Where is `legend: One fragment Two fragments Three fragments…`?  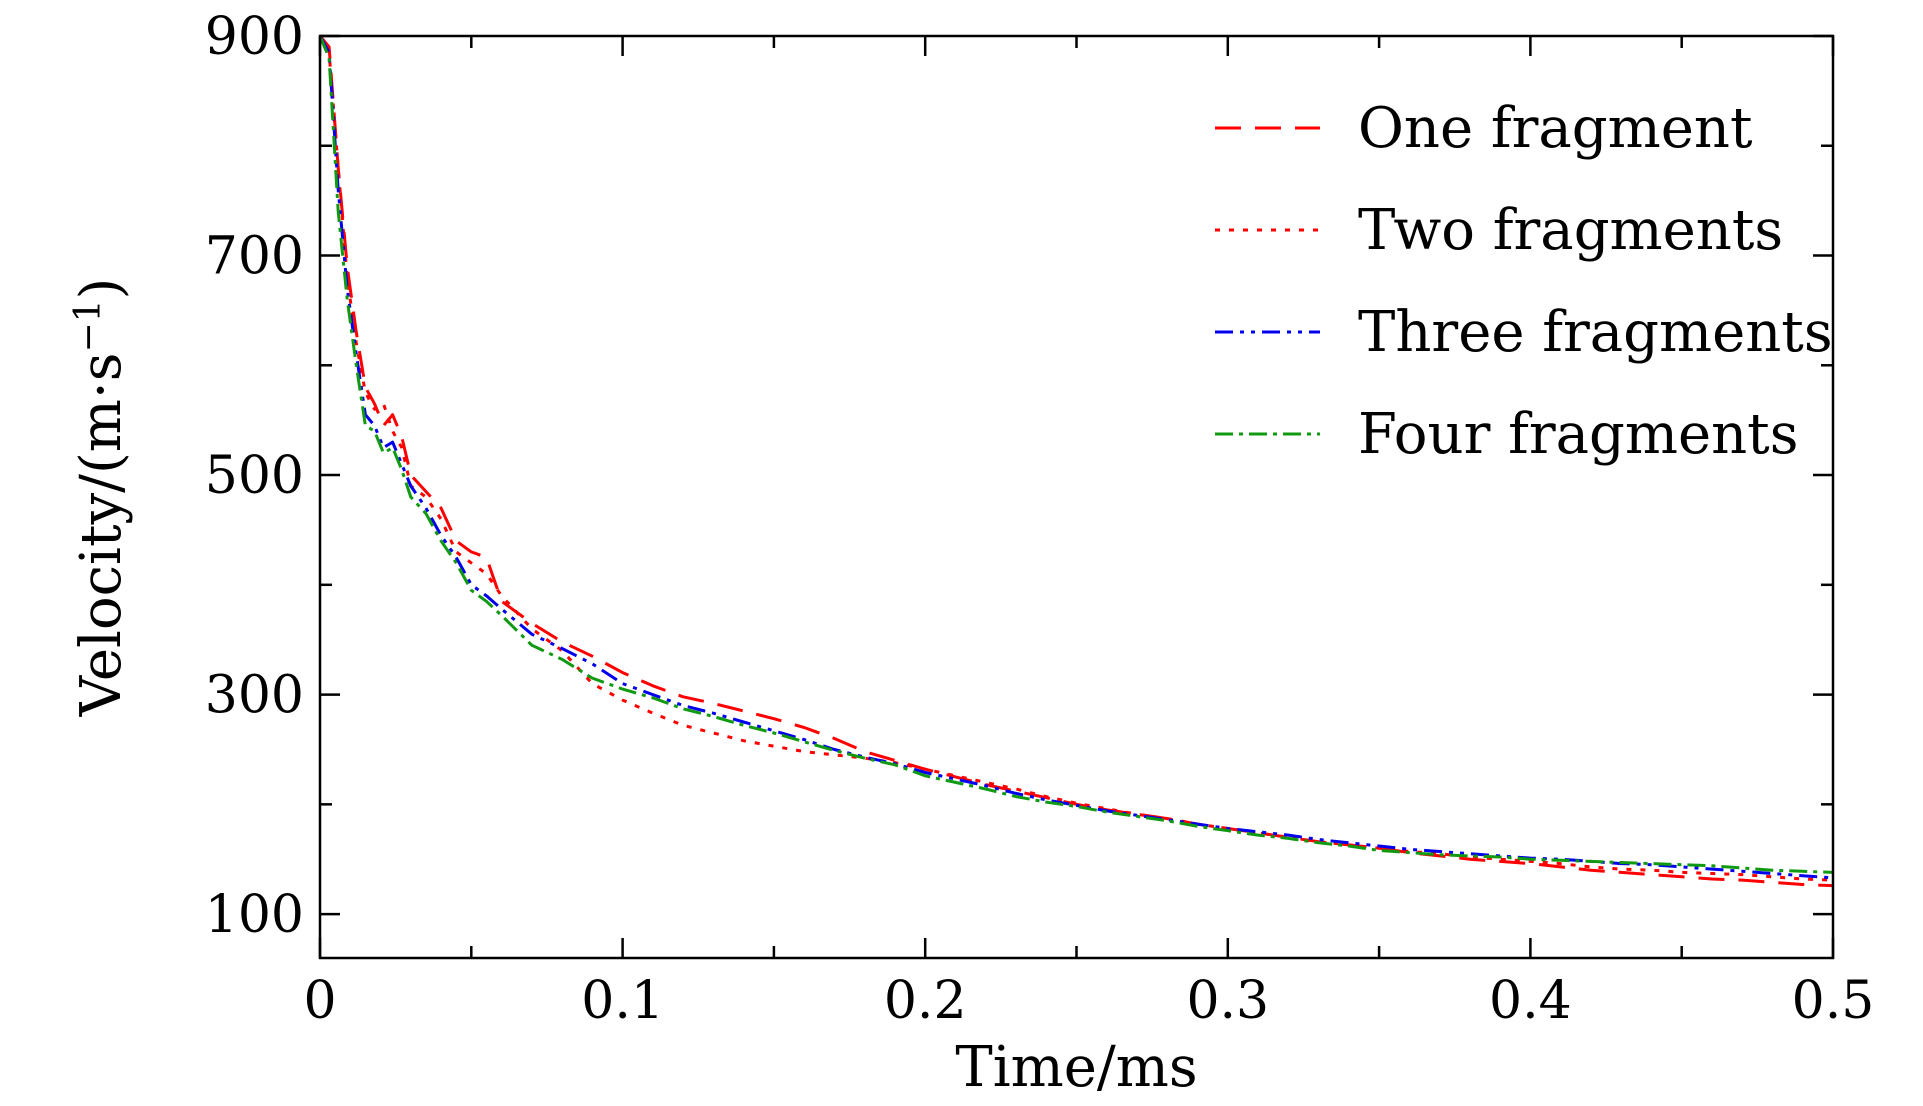 legend: One fragment Two fragments Three fragments… is located at coordinates (1524, 281).